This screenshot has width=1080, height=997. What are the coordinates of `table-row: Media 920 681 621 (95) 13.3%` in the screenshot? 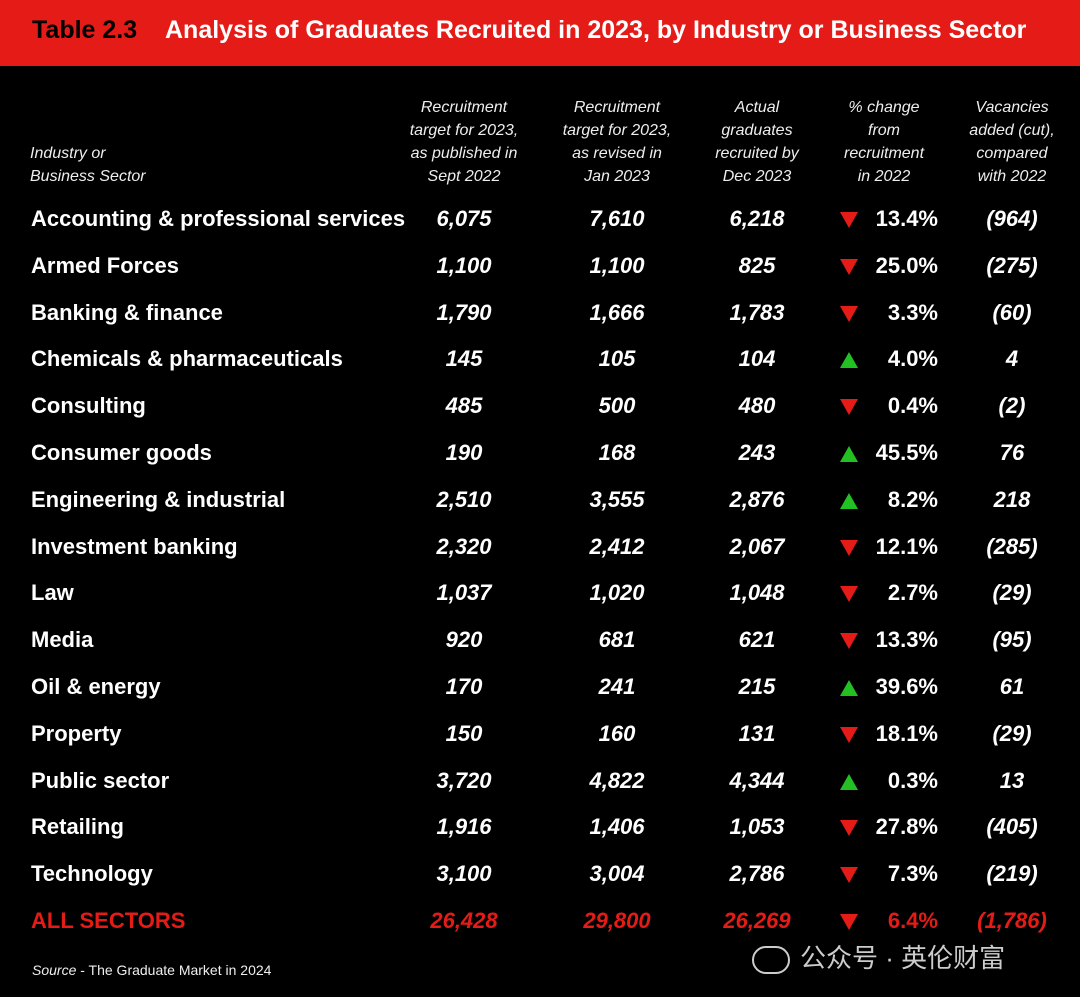 It's located at (540, 640).